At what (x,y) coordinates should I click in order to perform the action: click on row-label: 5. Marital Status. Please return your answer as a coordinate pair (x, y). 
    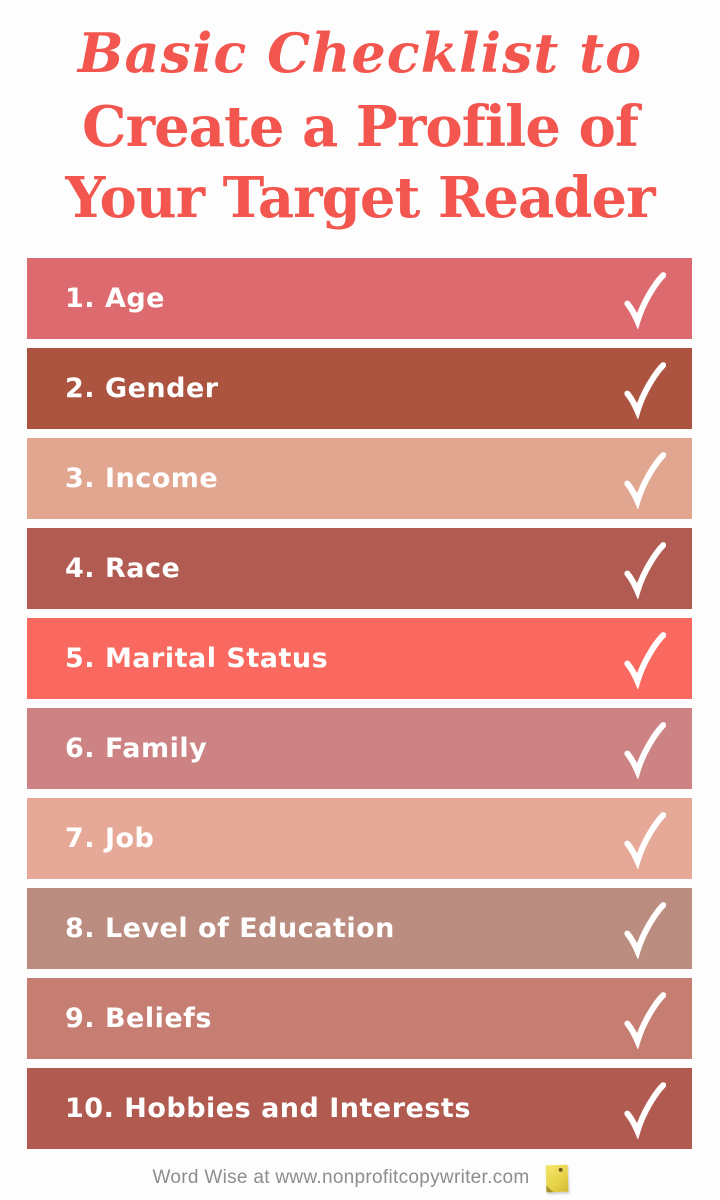
    Looking at the image, I should click on (197, 658).